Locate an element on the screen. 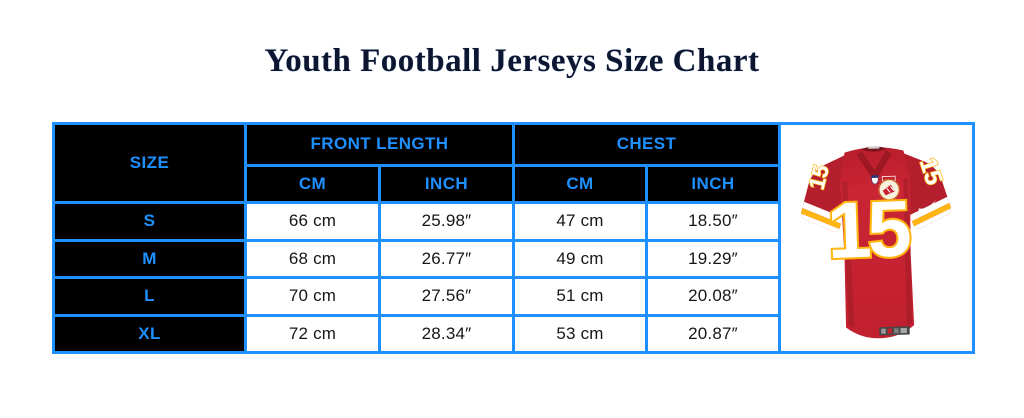  chest-cm-value: 53 cm is located at coordinates (580, 333).